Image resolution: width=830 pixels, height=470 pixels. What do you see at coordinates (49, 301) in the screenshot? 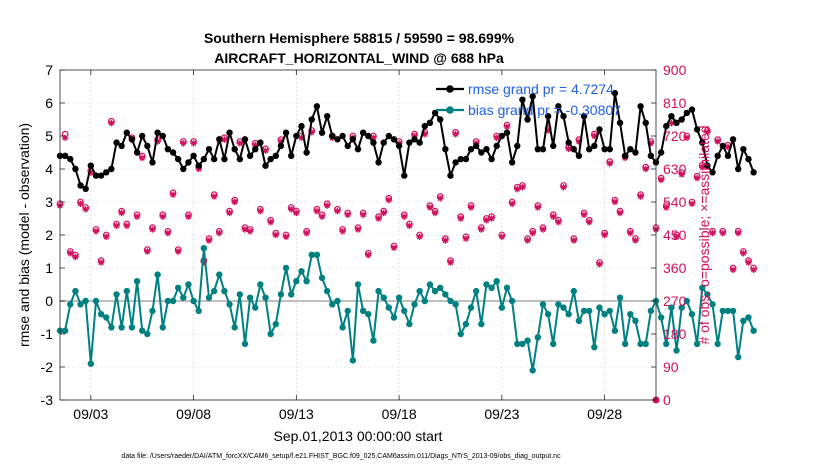
I see `y-tick-label: 0` at bounding box center [49, 301].